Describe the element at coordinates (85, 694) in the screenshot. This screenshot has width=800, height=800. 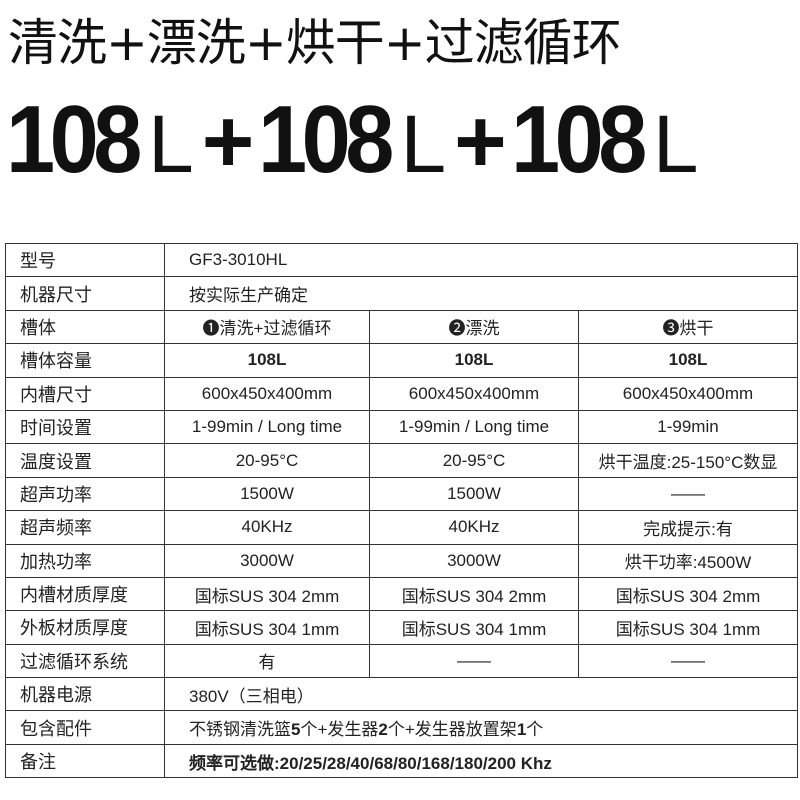
I see `spec-label: 机器电源` at that location.